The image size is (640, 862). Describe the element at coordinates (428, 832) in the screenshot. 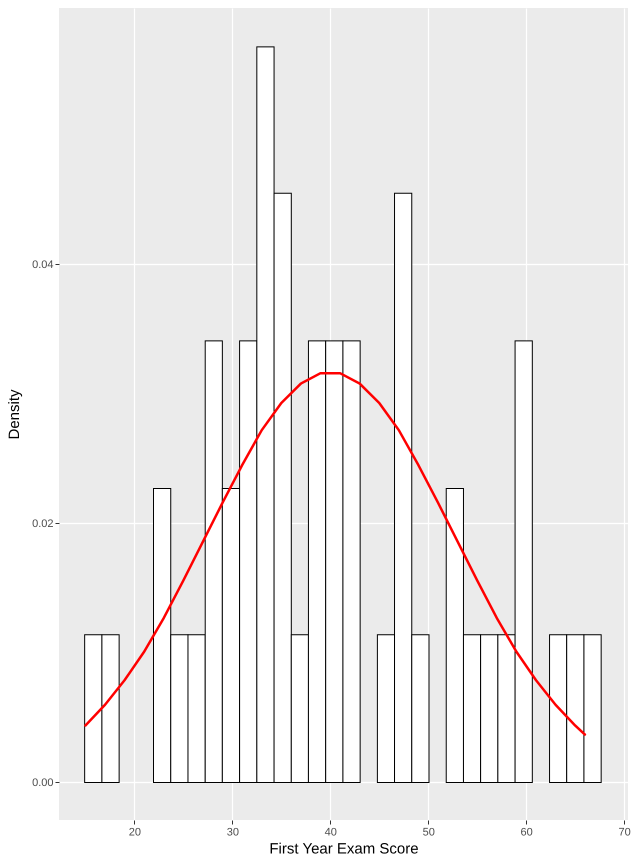

I see `x-tick-label: 50` at that location.